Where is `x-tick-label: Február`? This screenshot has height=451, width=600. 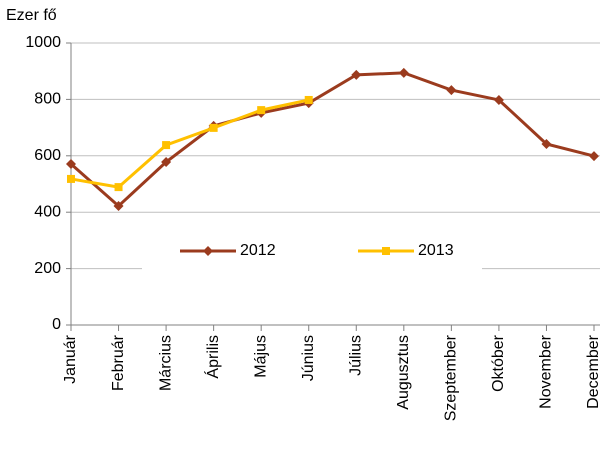 x-tick-label: Február is located at coordinates (118, 362).